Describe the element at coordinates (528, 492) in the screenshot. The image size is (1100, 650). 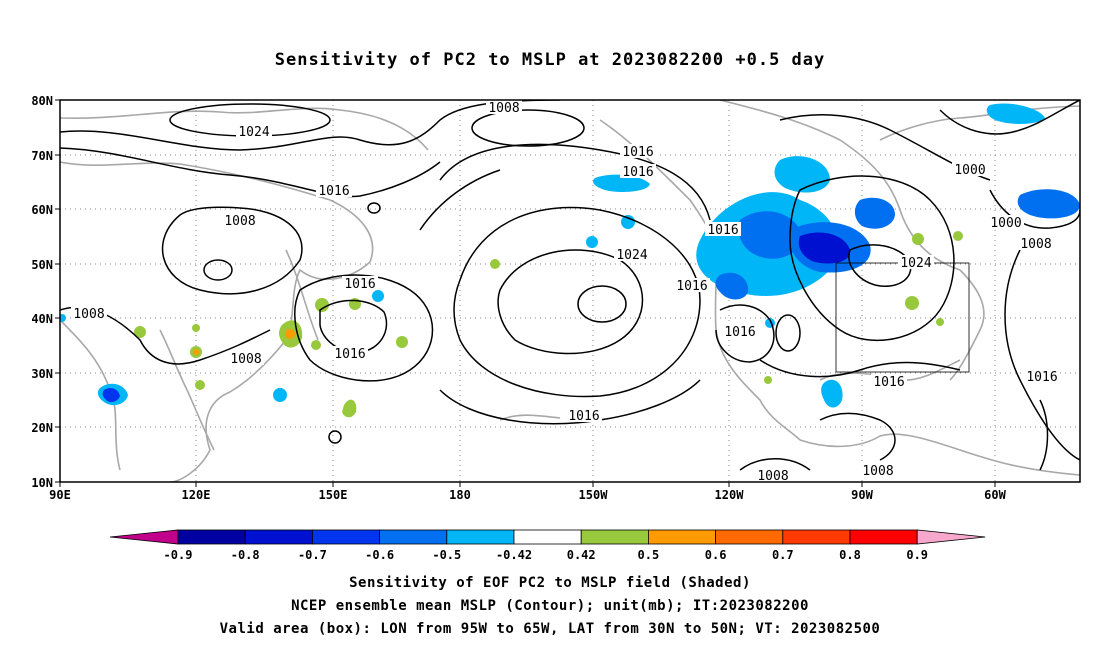
I see `longitude-axis: 90E 120E 150E 180 150W 120W 90W 60W` at that location.